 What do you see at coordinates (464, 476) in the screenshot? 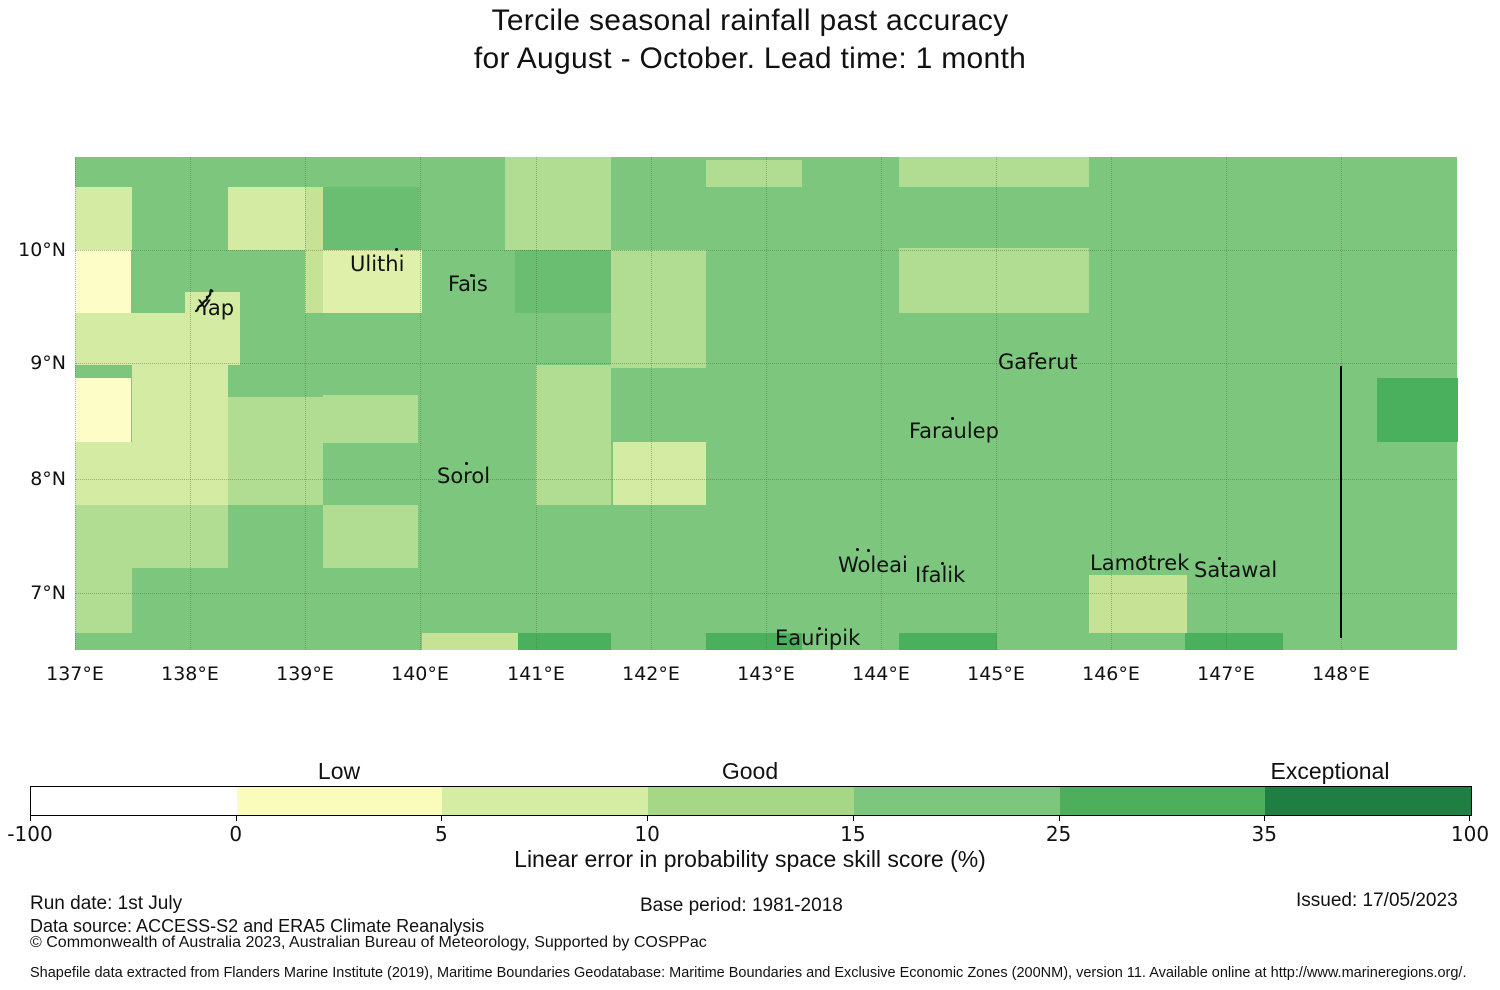
I see `island-label-sorol: Sorol` at bounding box center [464, 476].